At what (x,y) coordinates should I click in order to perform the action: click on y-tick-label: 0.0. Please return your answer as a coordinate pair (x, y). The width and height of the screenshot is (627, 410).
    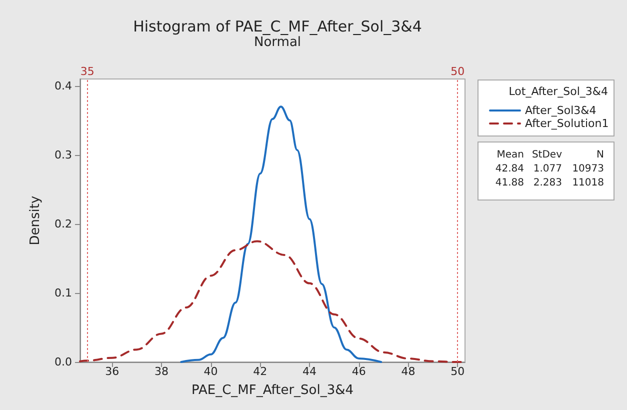
    Looking at the image, I should click on (63, 362).